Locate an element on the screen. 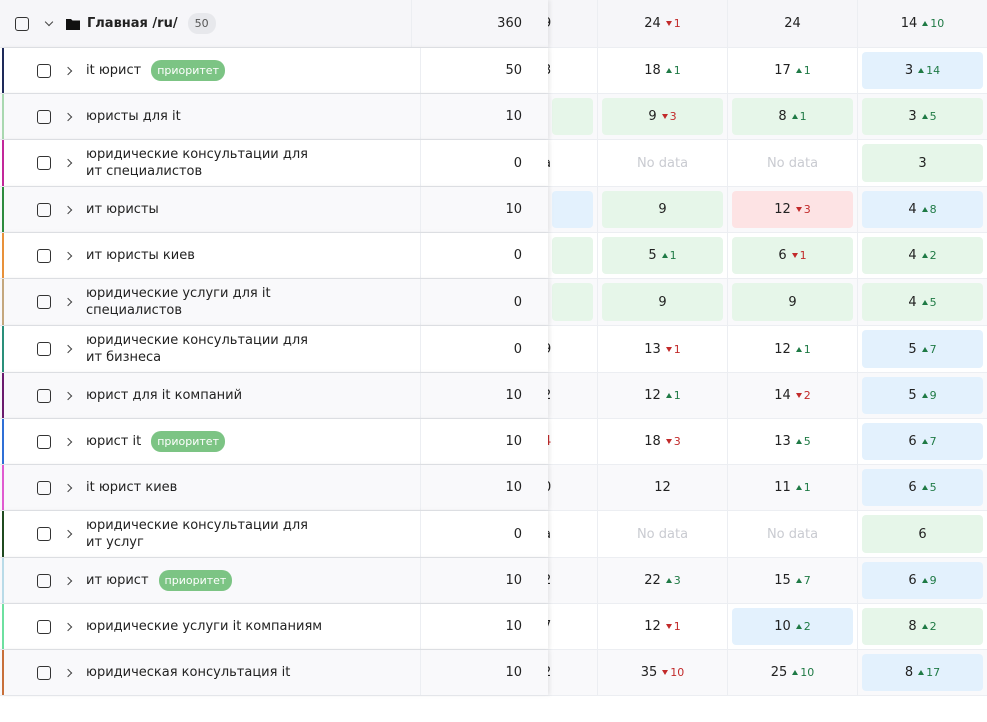  keyword-text: юридические услуги it компаниям is located at coordinates (204, 626).